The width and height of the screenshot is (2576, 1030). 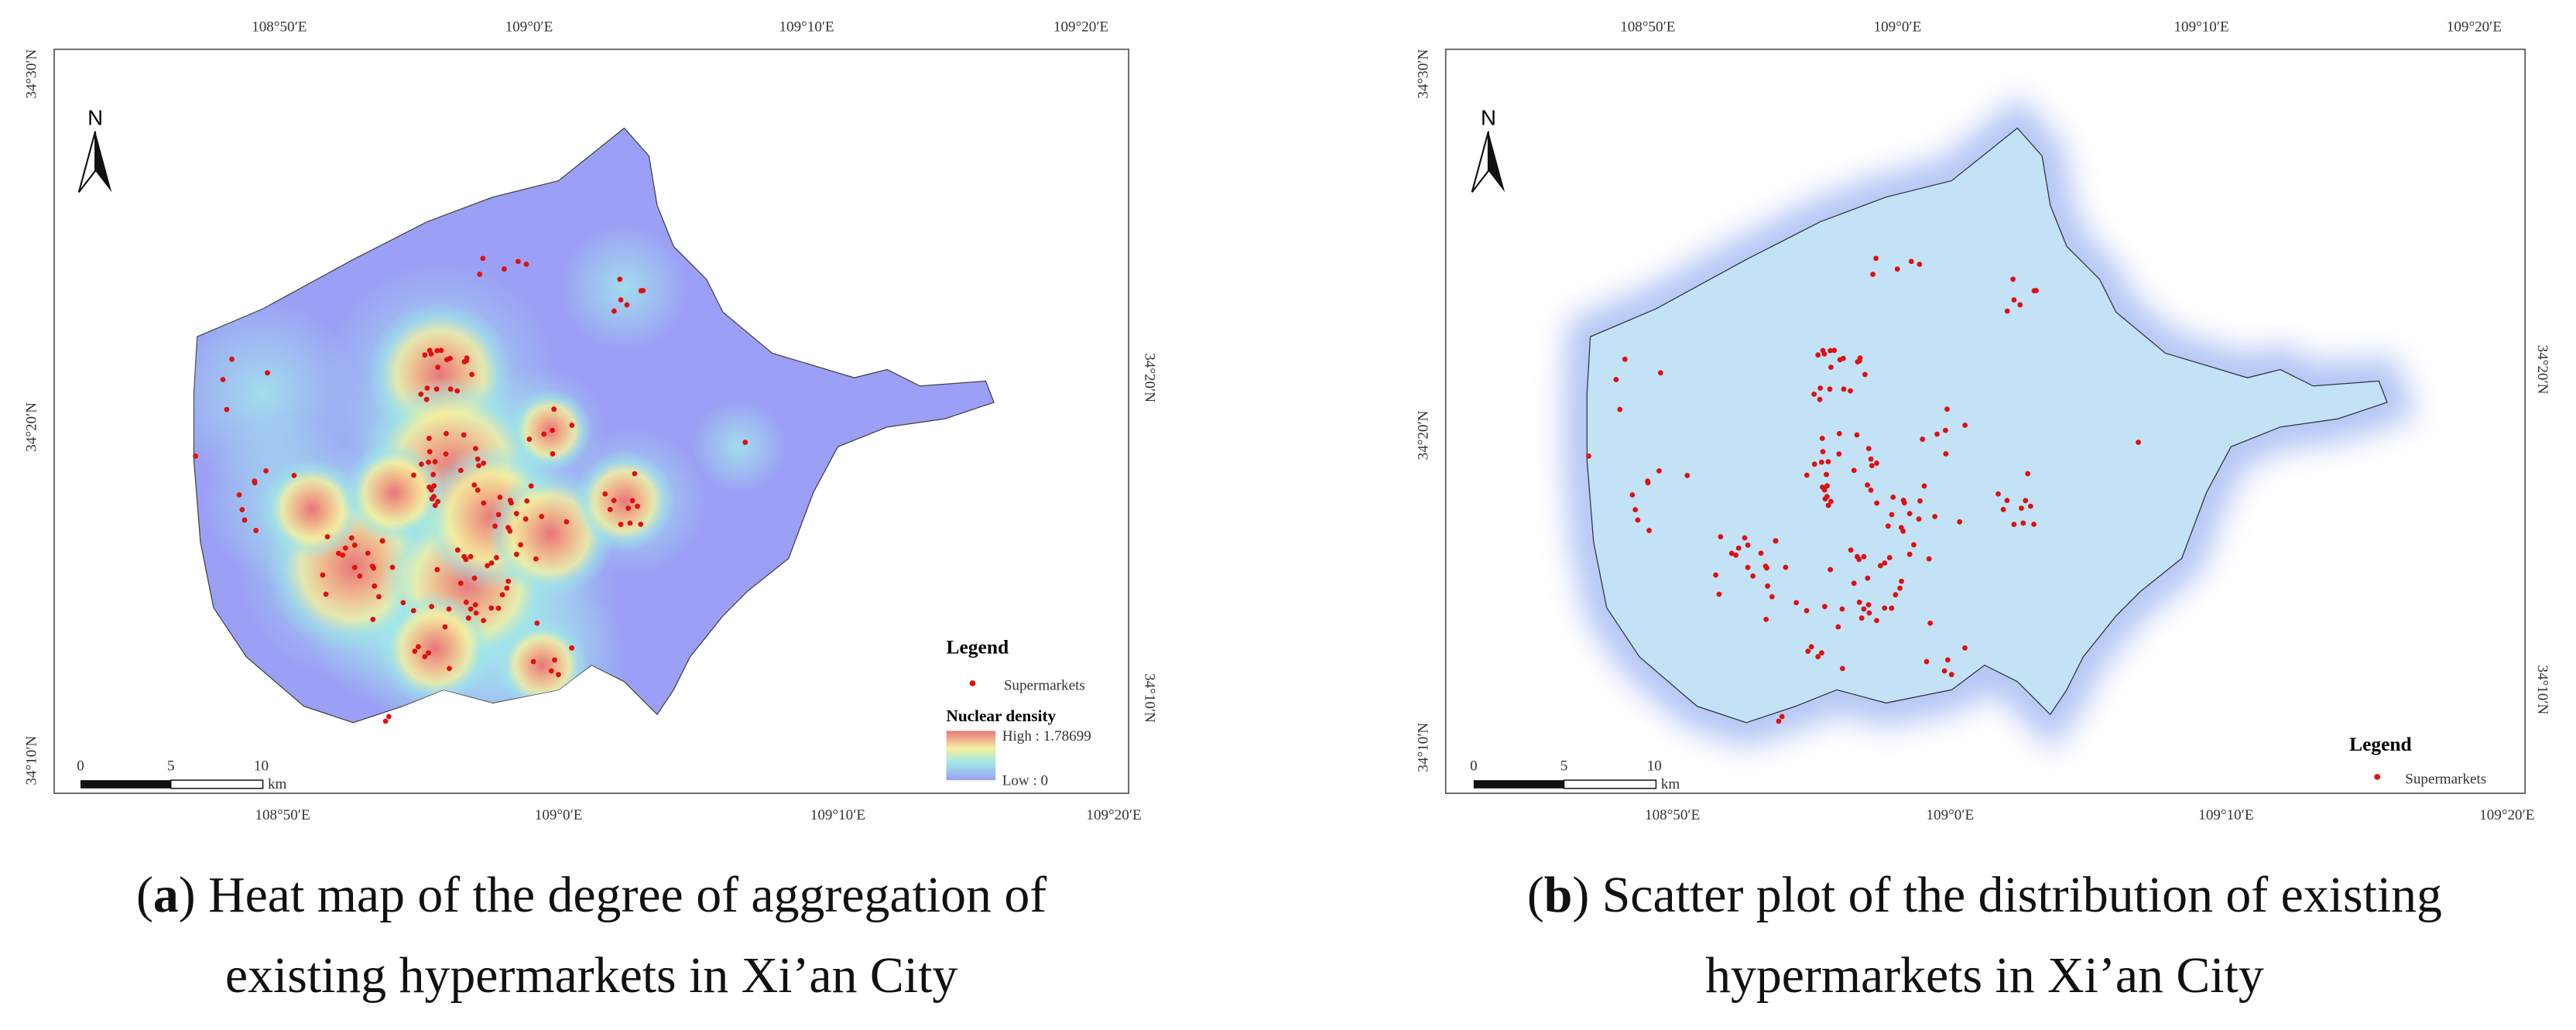 I want to click on scale-unit: km, so click(x=277, y=784).